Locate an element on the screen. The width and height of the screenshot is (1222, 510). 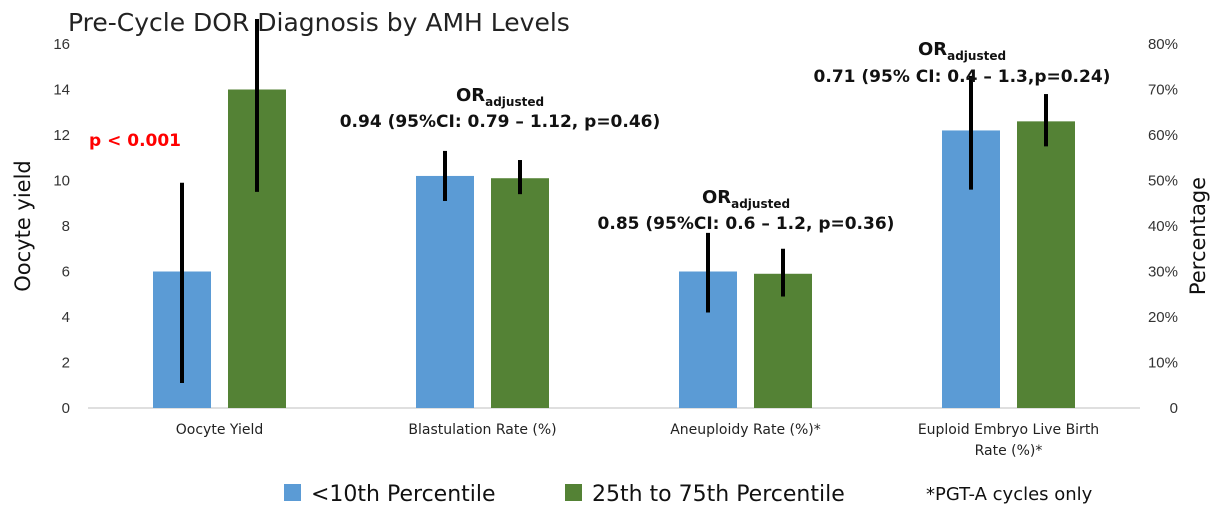
y2-tick-label: 0 is located at coordinates (1174, 408).